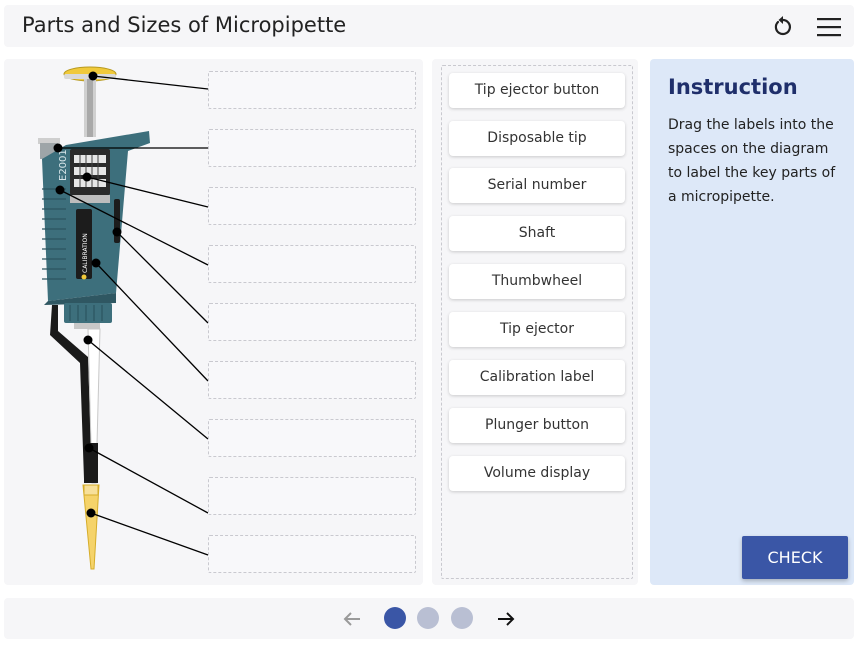  I want to click on label-chip-tip-ejector: Tip ejector, so click(537, 329).